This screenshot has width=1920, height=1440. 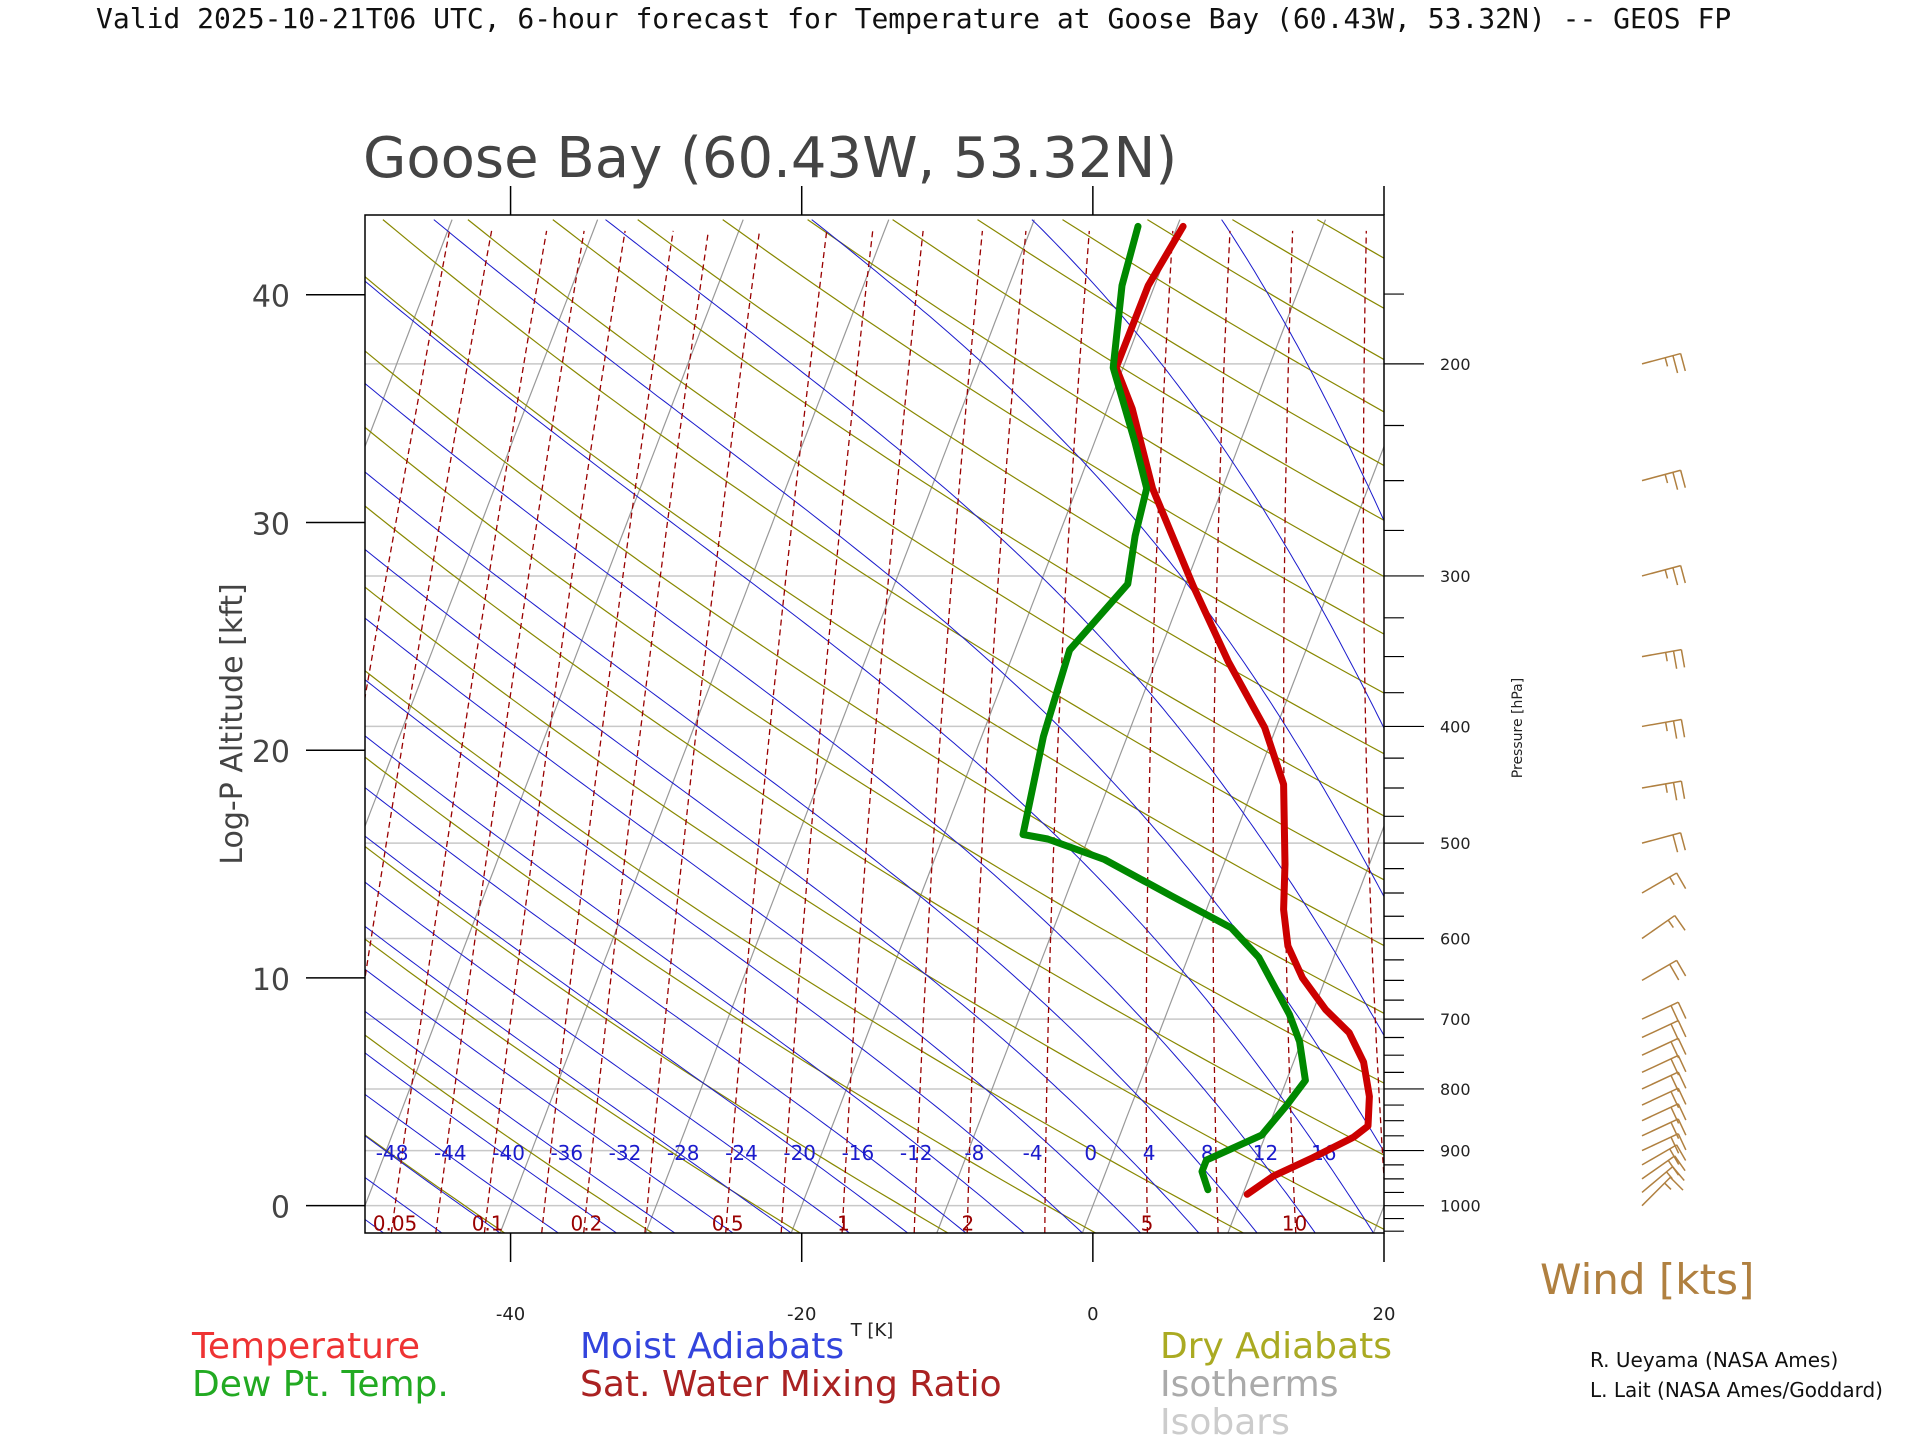 I want to click on mixing-ratio-label: 0.5, so click(x=728, y=1224).